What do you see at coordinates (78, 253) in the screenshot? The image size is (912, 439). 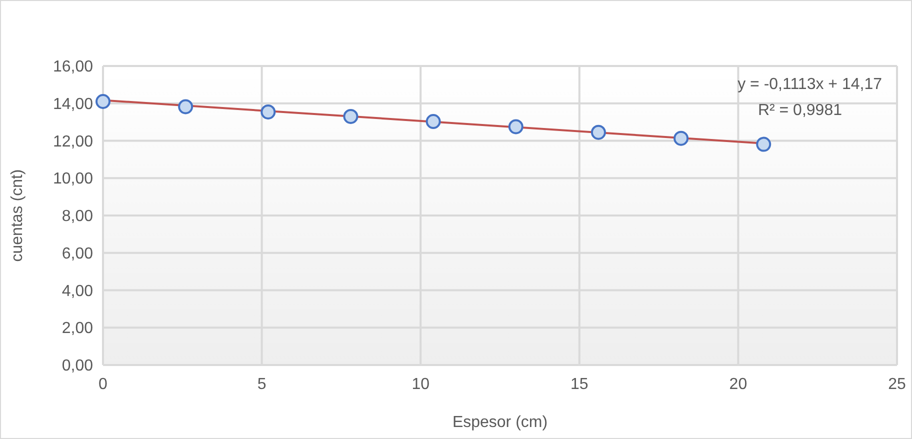 I see `y-tick-label: 6,00` at bounding box center [78, 253].